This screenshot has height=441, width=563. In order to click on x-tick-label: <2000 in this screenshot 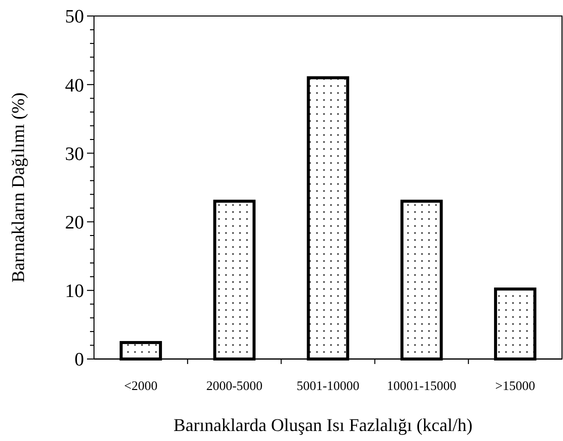, I will do `click(141, 385)`.